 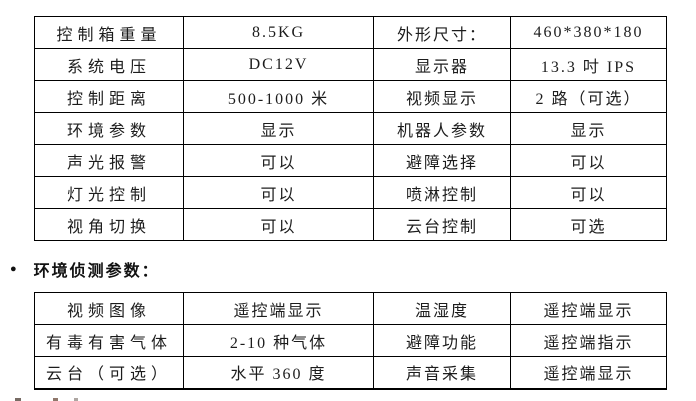 What do you see at coordinates (109, 64) in the screenshot?
I see `spec-label-cell: 系统电压` at bounding box center [109, 64].